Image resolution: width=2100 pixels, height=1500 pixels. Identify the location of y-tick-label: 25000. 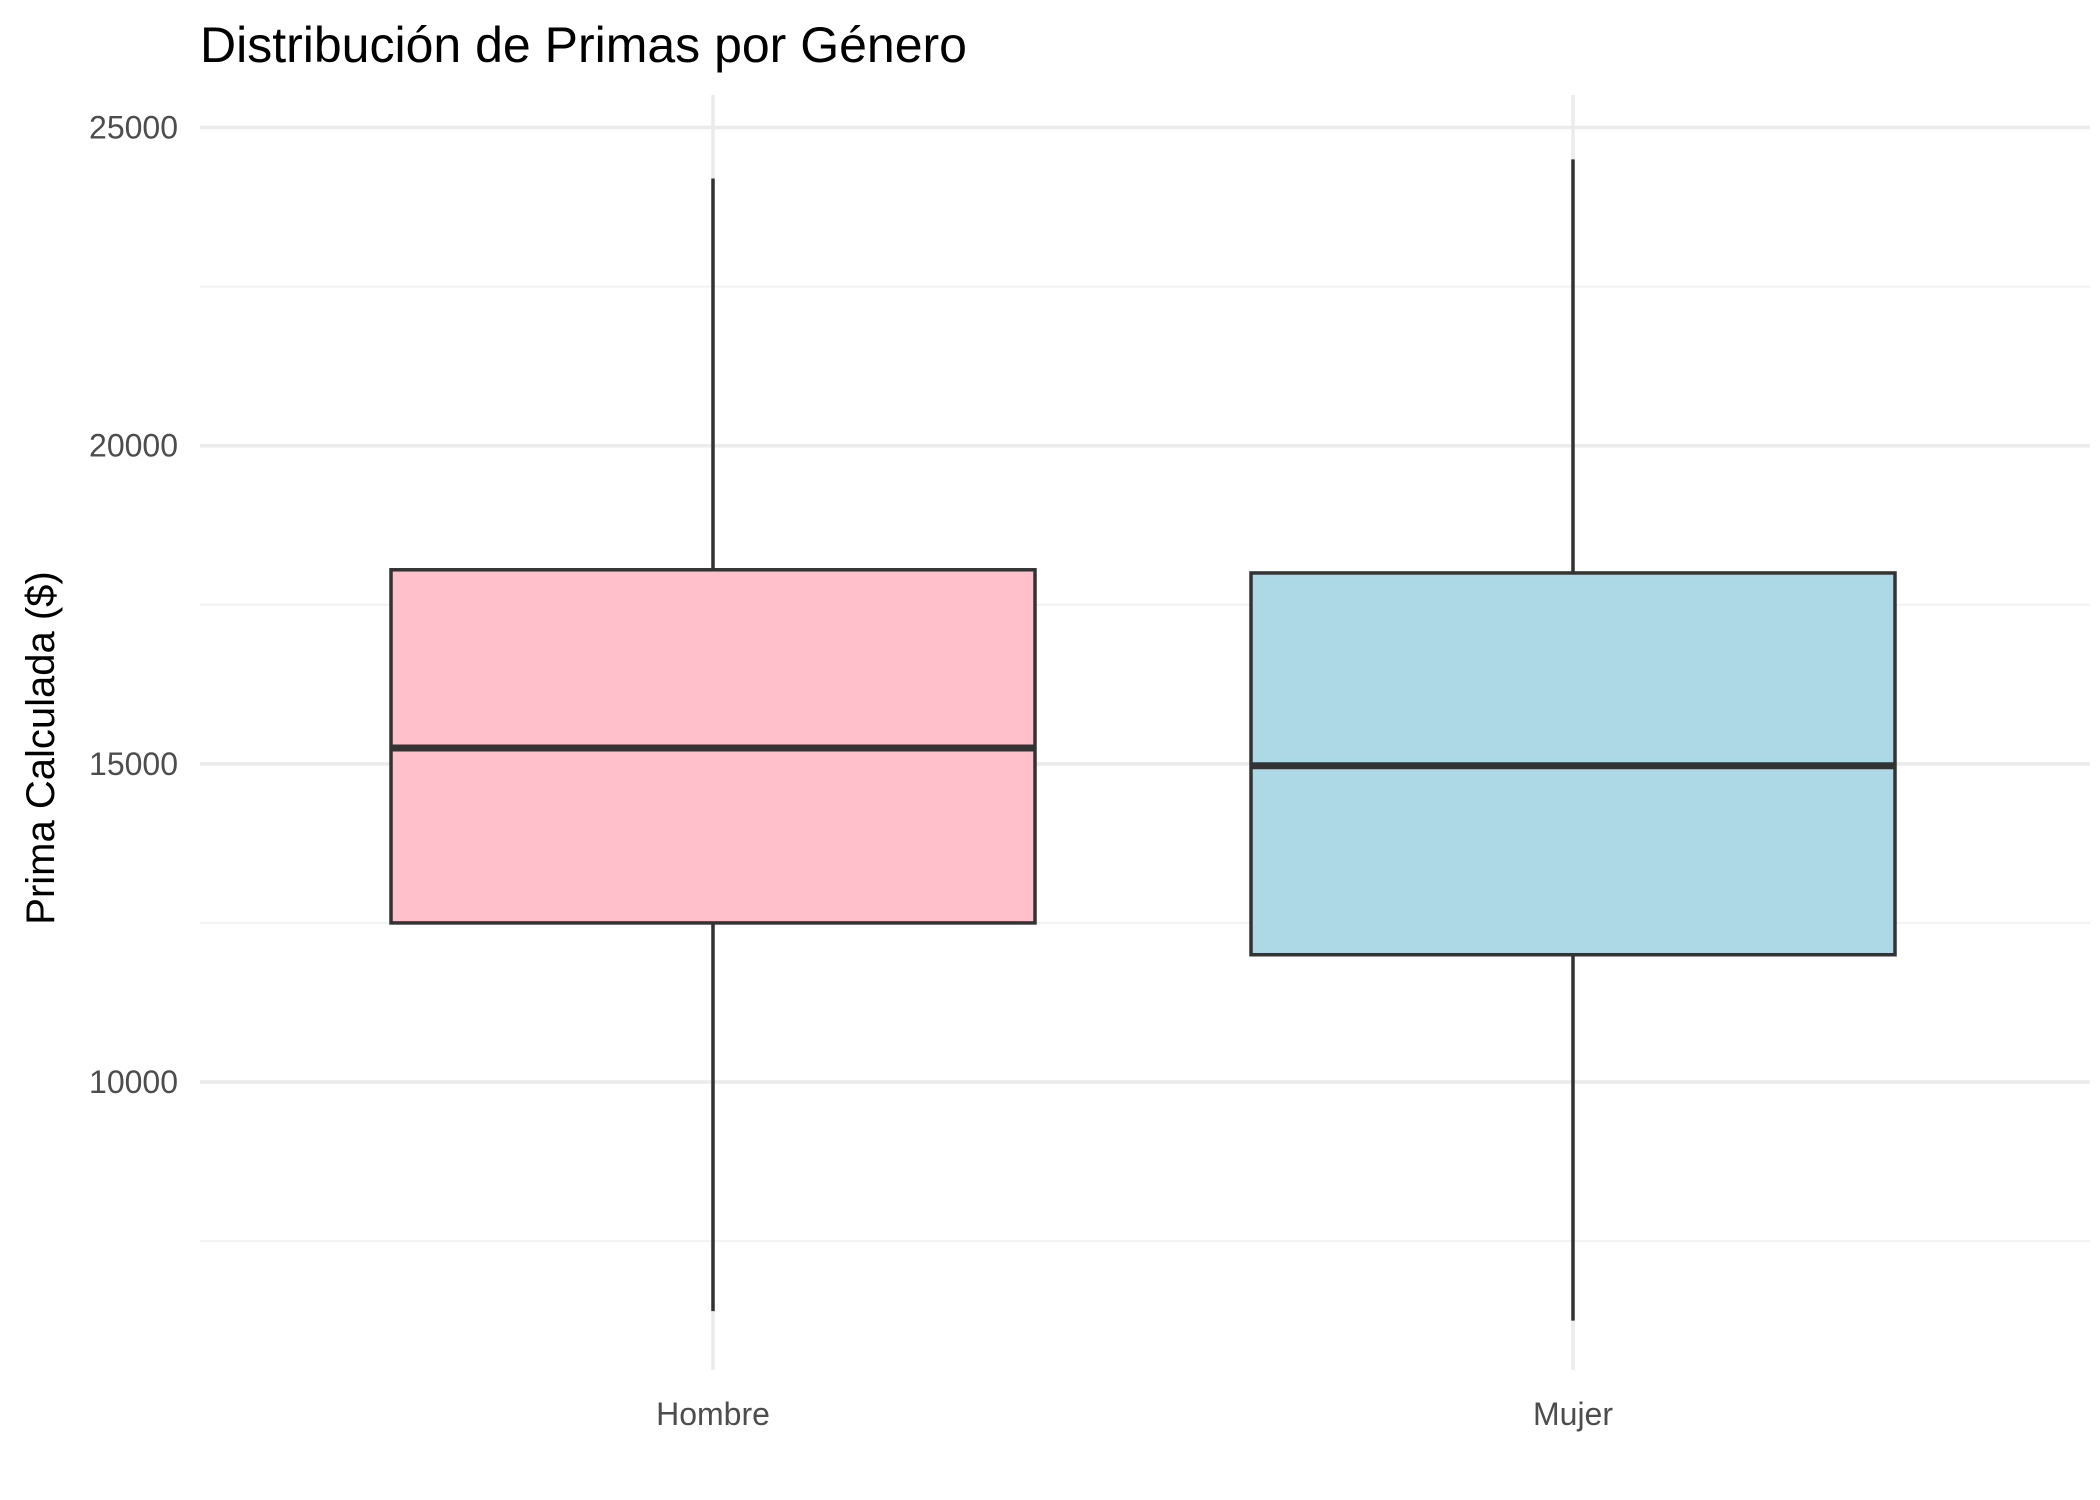
(133, 128).